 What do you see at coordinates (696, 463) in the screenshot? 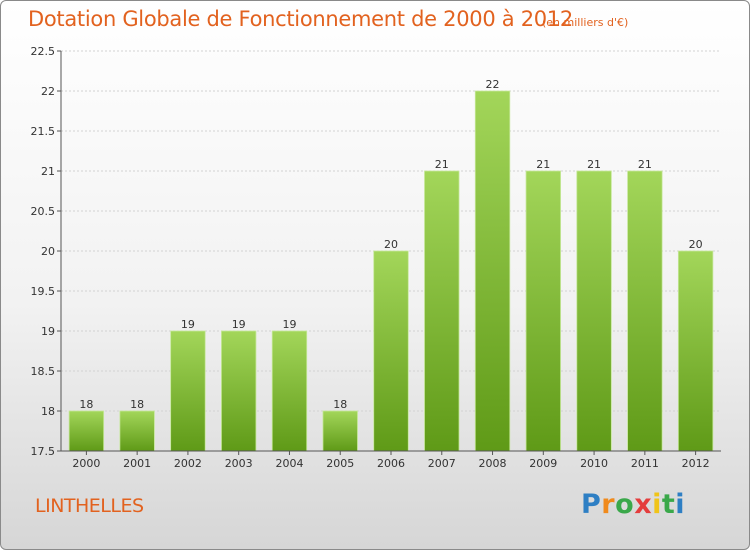
I see `x-tick-label: 2012` at bounding box center [696, 463].